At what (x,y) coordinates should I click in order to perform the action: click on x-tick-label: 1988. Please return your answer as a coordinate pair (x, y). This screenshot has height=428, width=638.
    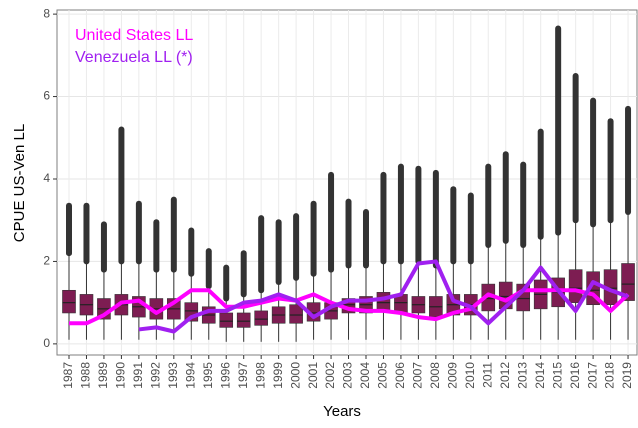
    Looking at the image, I should click on (86, 375).